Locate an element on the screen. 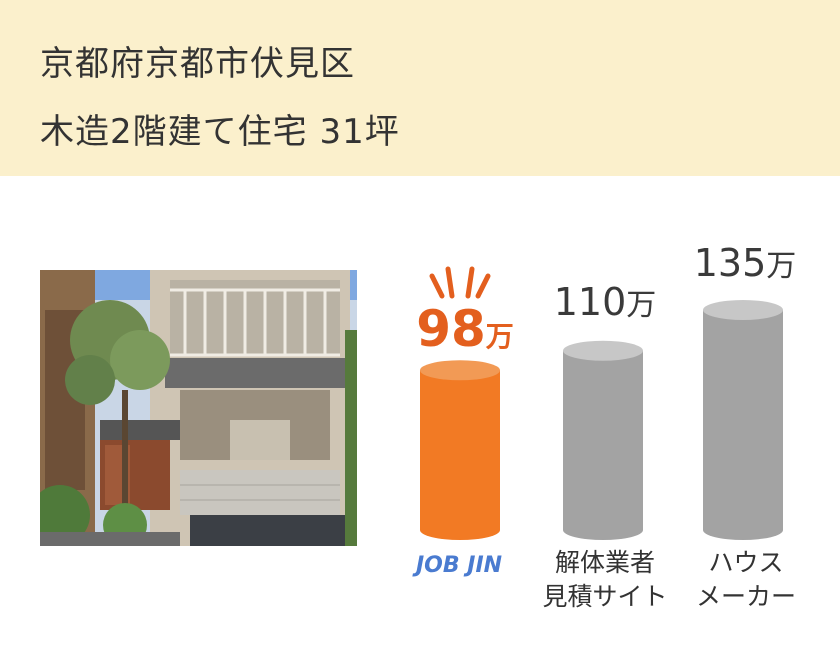 Image resolution: width=840 pixels, height=660 pixels. bar-maker is located at coordinates (743, 419).